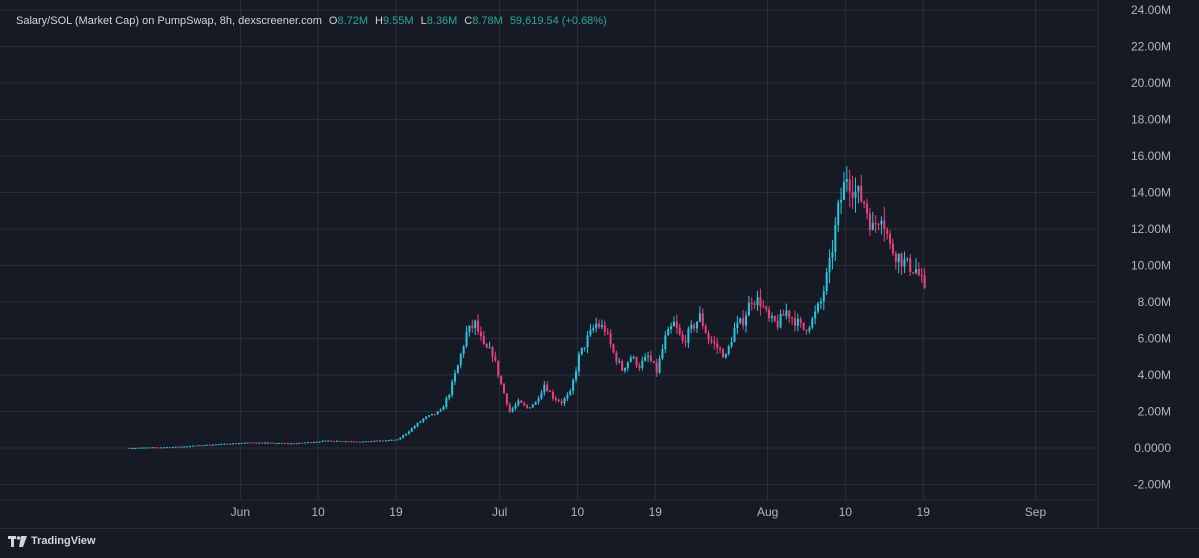 This screenshot has width=1199, height=558. What do you see at coordinates (398, 21) in the screenshot?
I see `high-value: 9.55M` at bounding box center [398, 21].